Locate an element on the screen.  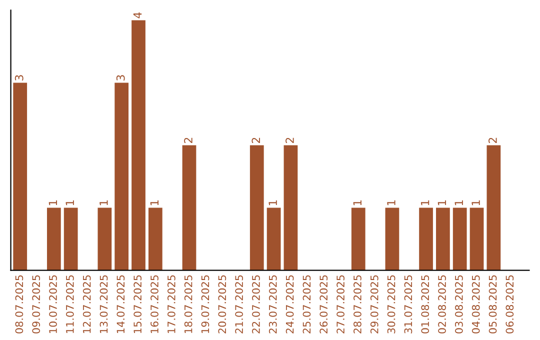
x-tick-label: 29.07.2025 is located at coordinates (374, 304).